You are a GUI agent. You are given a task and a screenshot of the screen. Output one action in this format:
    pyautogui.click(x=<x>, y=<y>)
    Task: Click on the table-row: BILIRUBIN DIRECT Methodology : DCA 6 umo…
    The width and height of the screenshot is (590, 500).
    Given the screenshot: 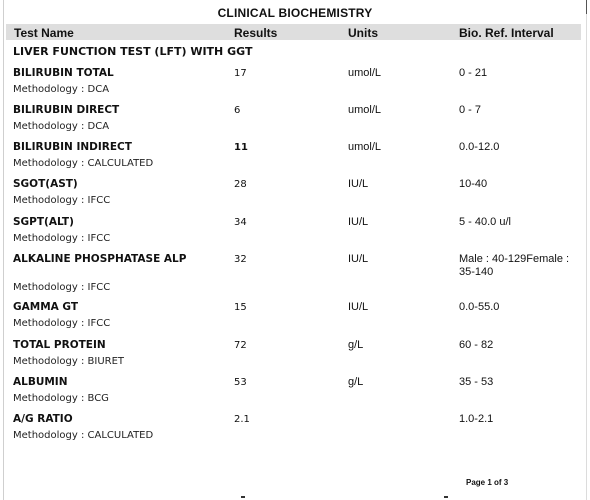 What is the action you would take?
    pyautogui.click(x=295, y=121)
    